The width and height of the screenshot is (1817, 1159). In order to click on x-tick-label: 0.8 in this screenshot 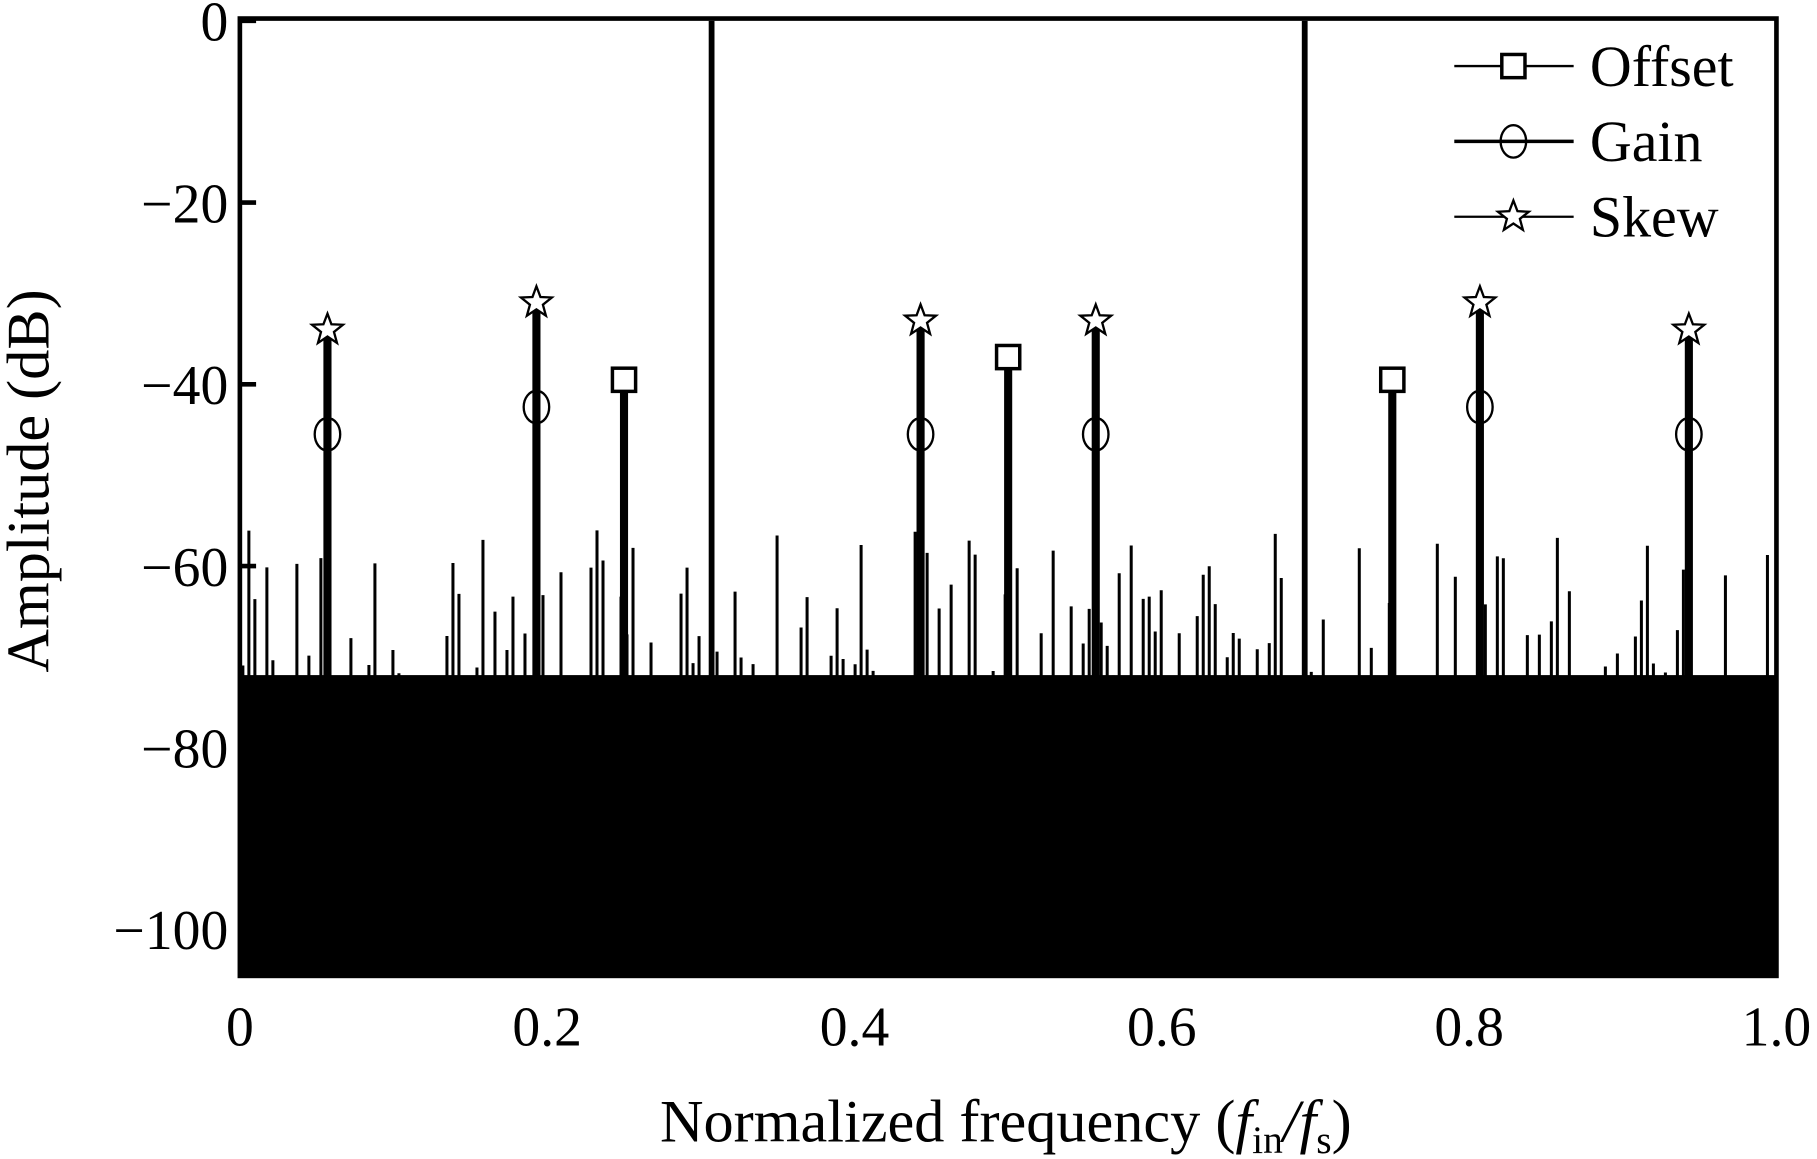, I will do `click(1469, 1027)`.